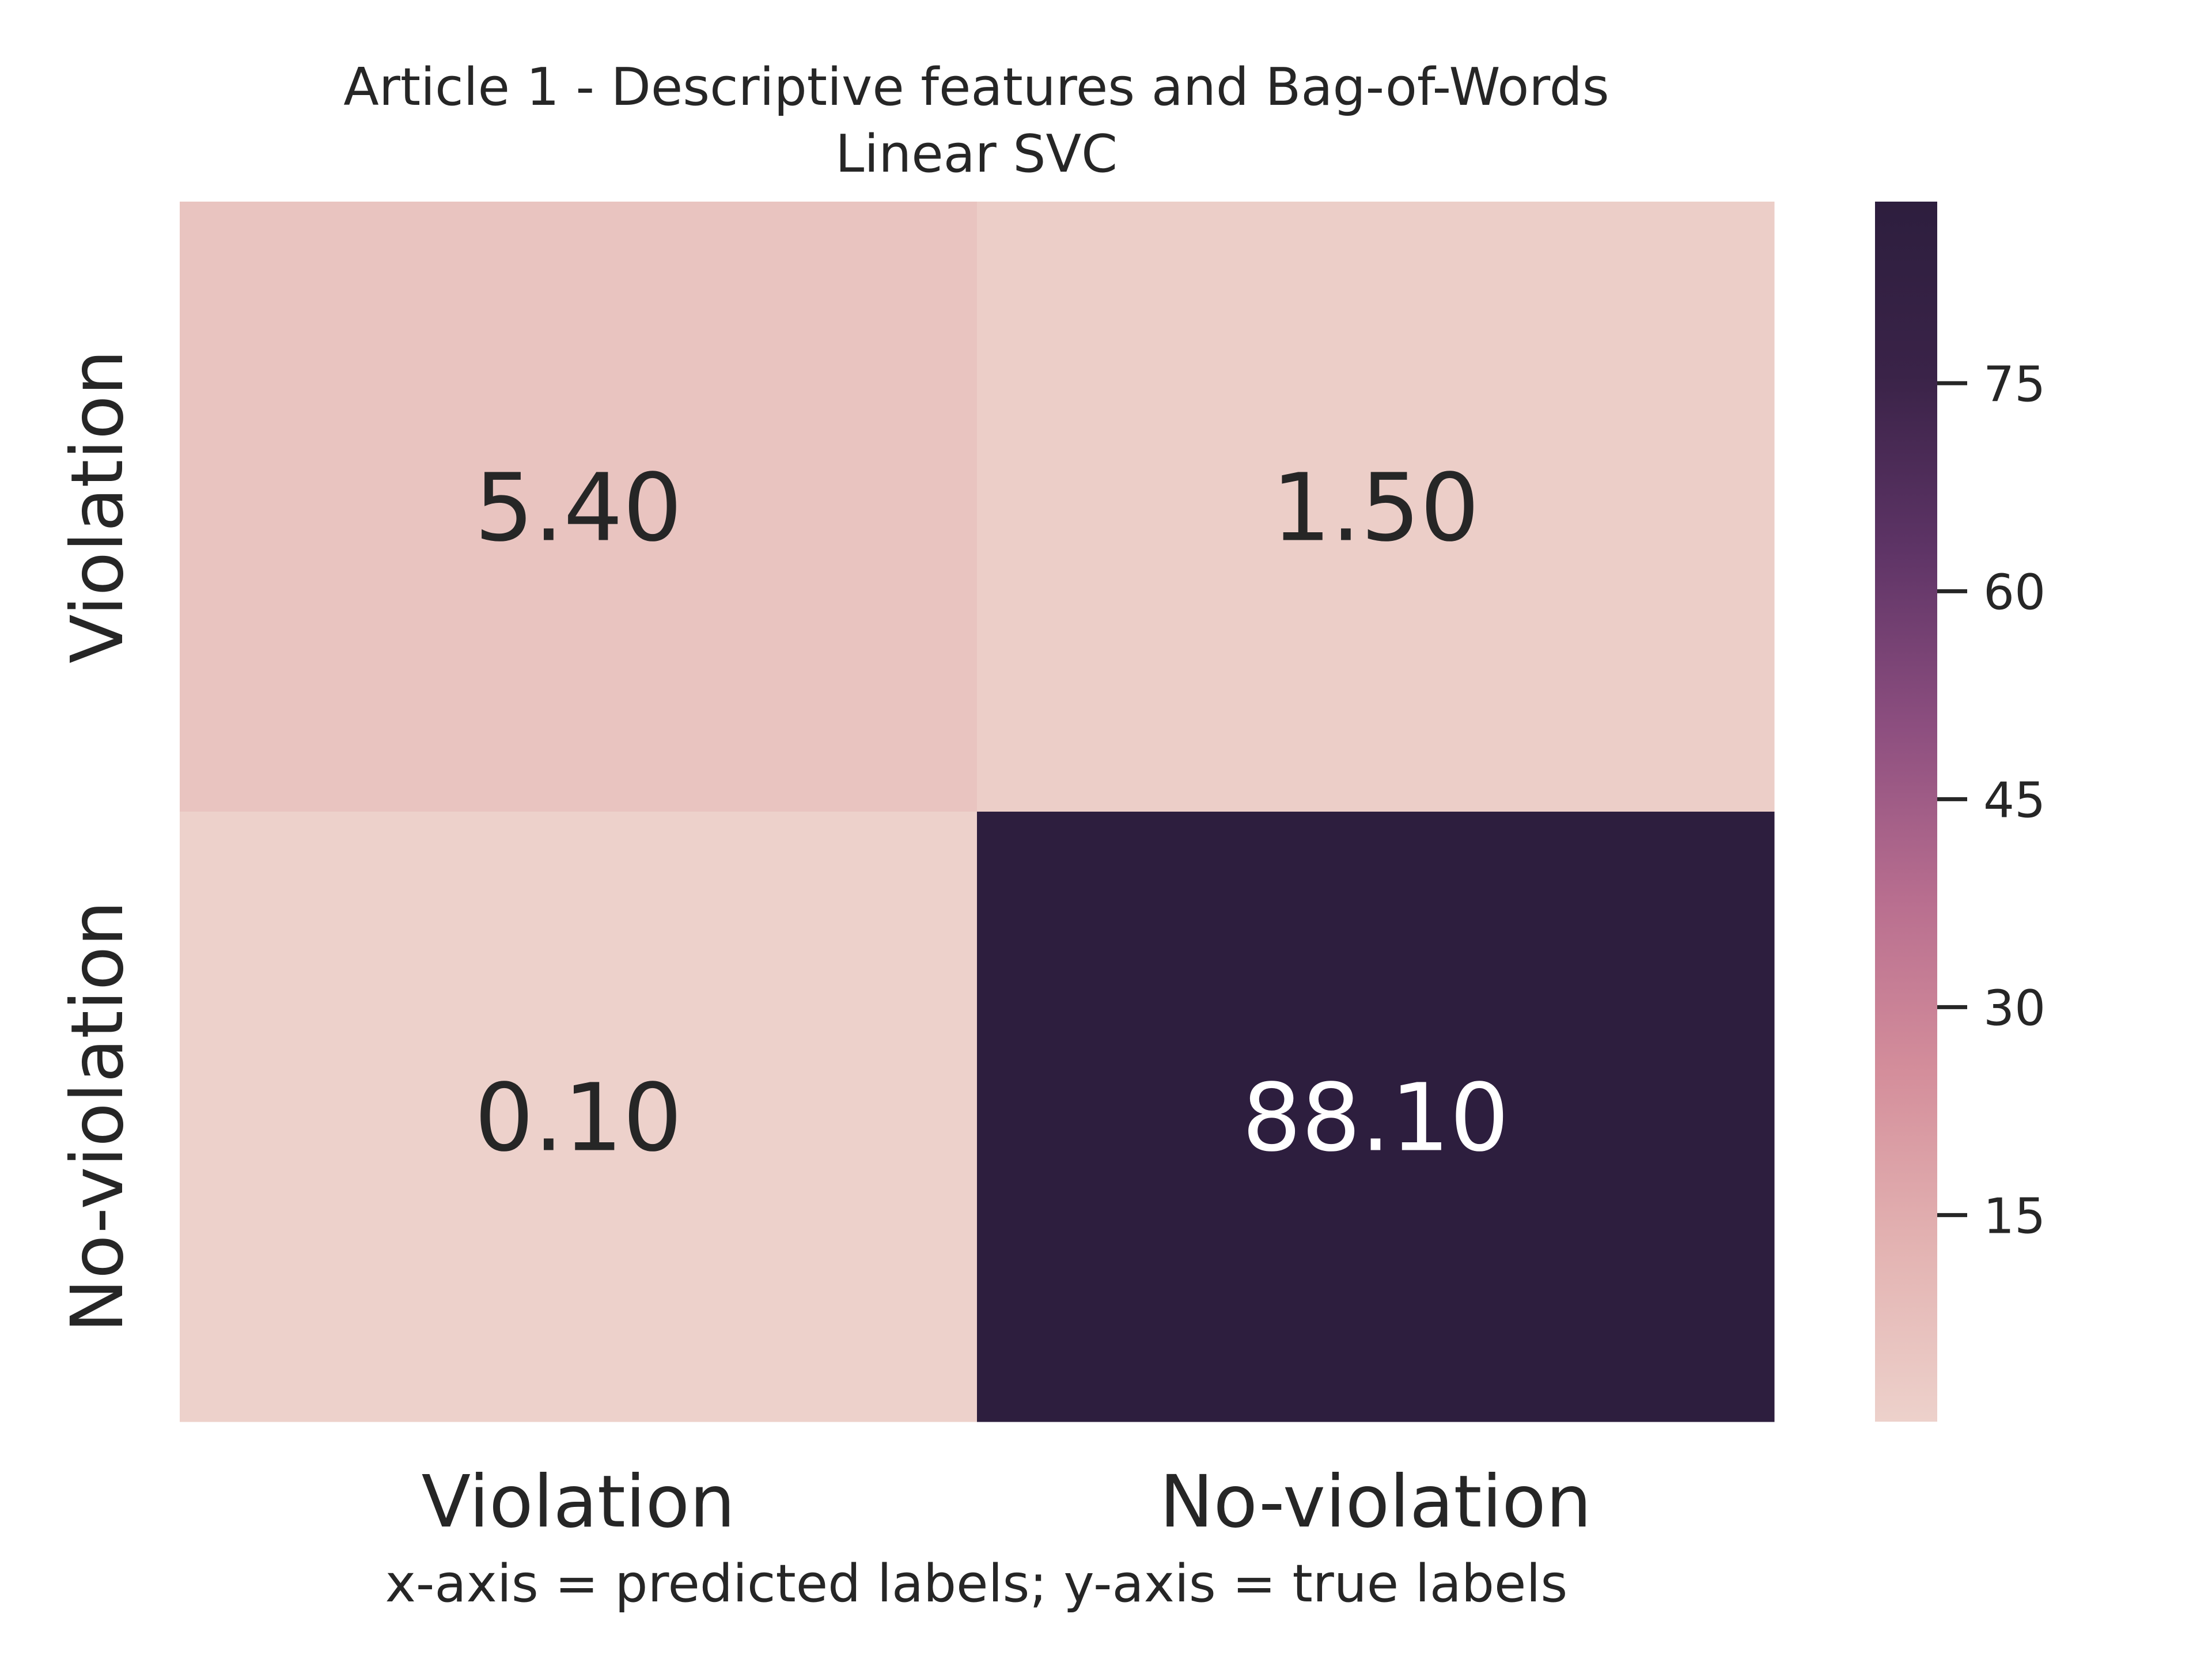 The width and height of the screenshot is (2212, 1659). Describe the element at coordinates (2014, 1008) in the screenshot. I see `colorbar-tick-label: 30` at that location.